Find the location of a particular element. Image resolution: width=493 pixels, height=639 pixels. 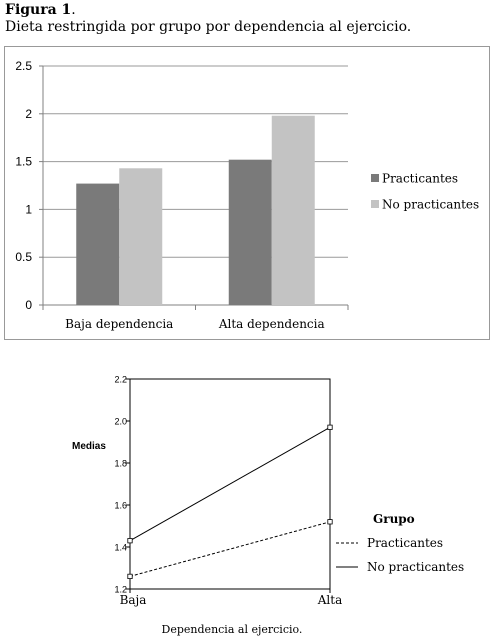

no-practicantes-line is located at coordinates (230, 484).